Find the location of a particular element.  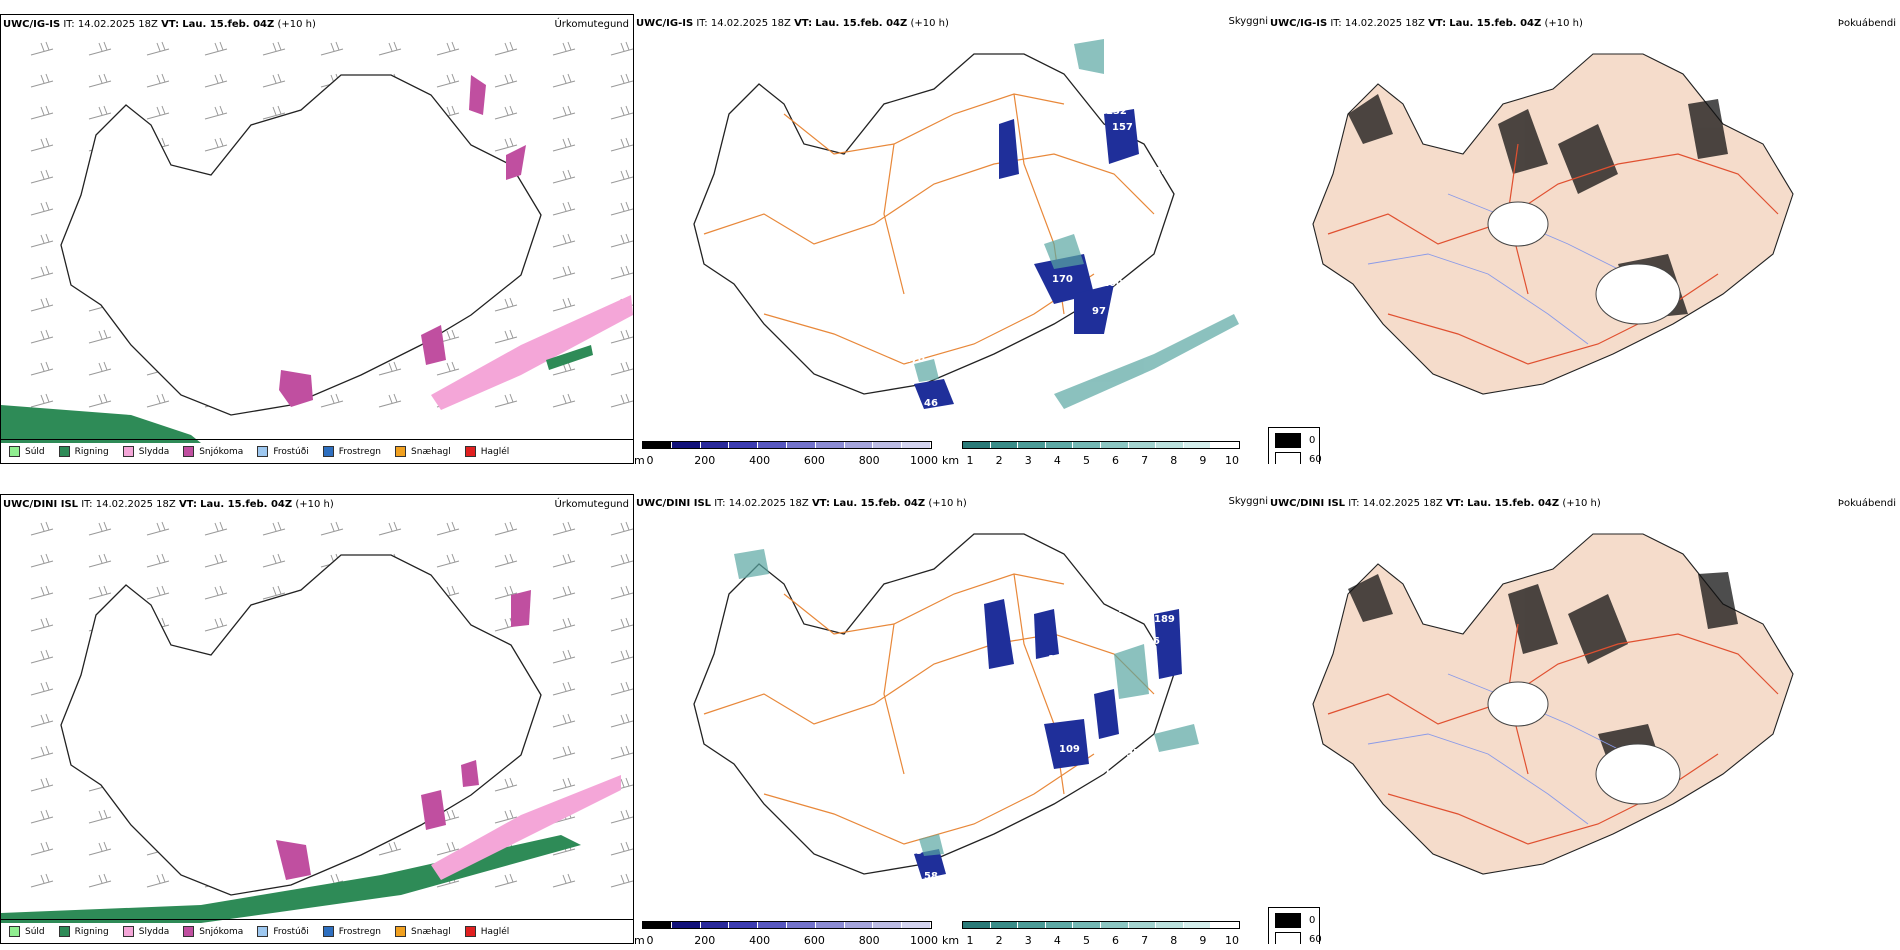

visibility-value-label: 17 is located at coordinates (1055, 659).